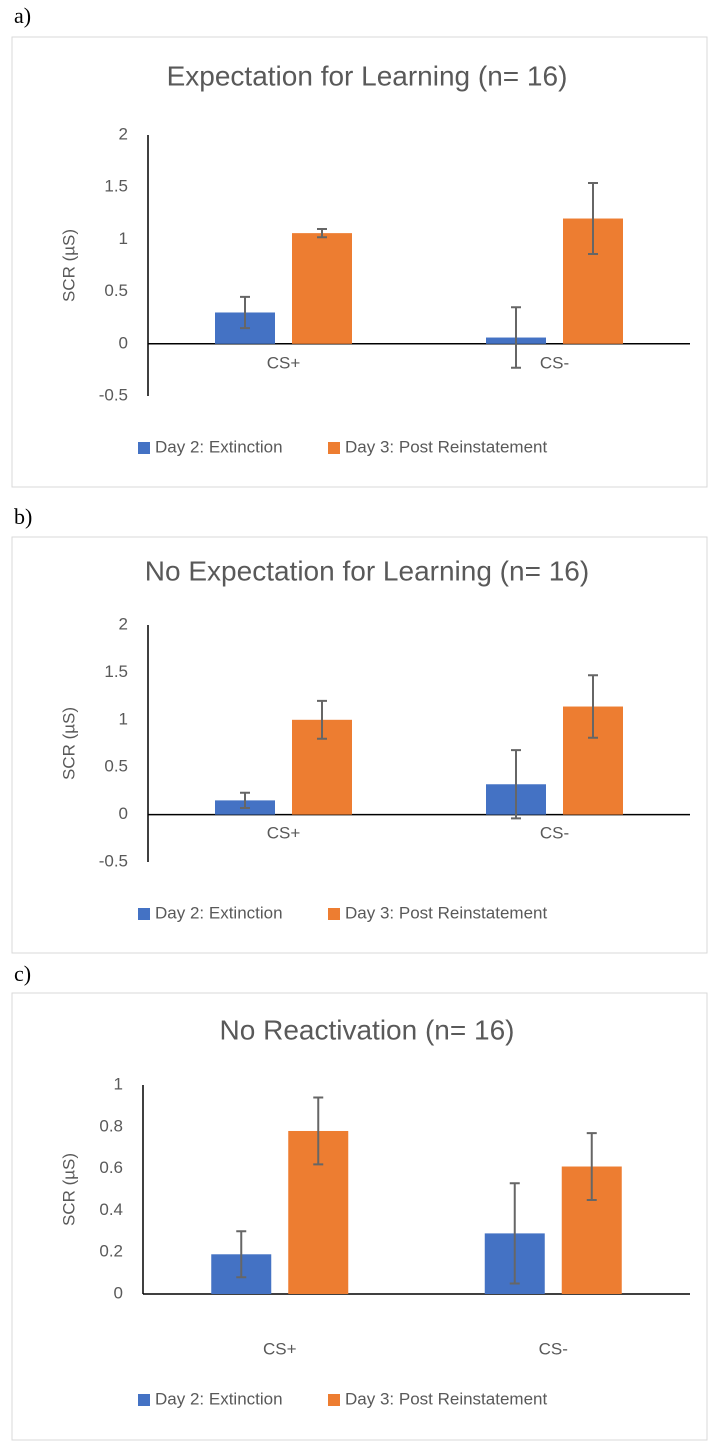 The width and height of the screenshot is (708, 1441). Describe the element at coordinates (367, 1029) in the screenshot. I see `chart-title: No Reactivation (n= 16)` at that location.